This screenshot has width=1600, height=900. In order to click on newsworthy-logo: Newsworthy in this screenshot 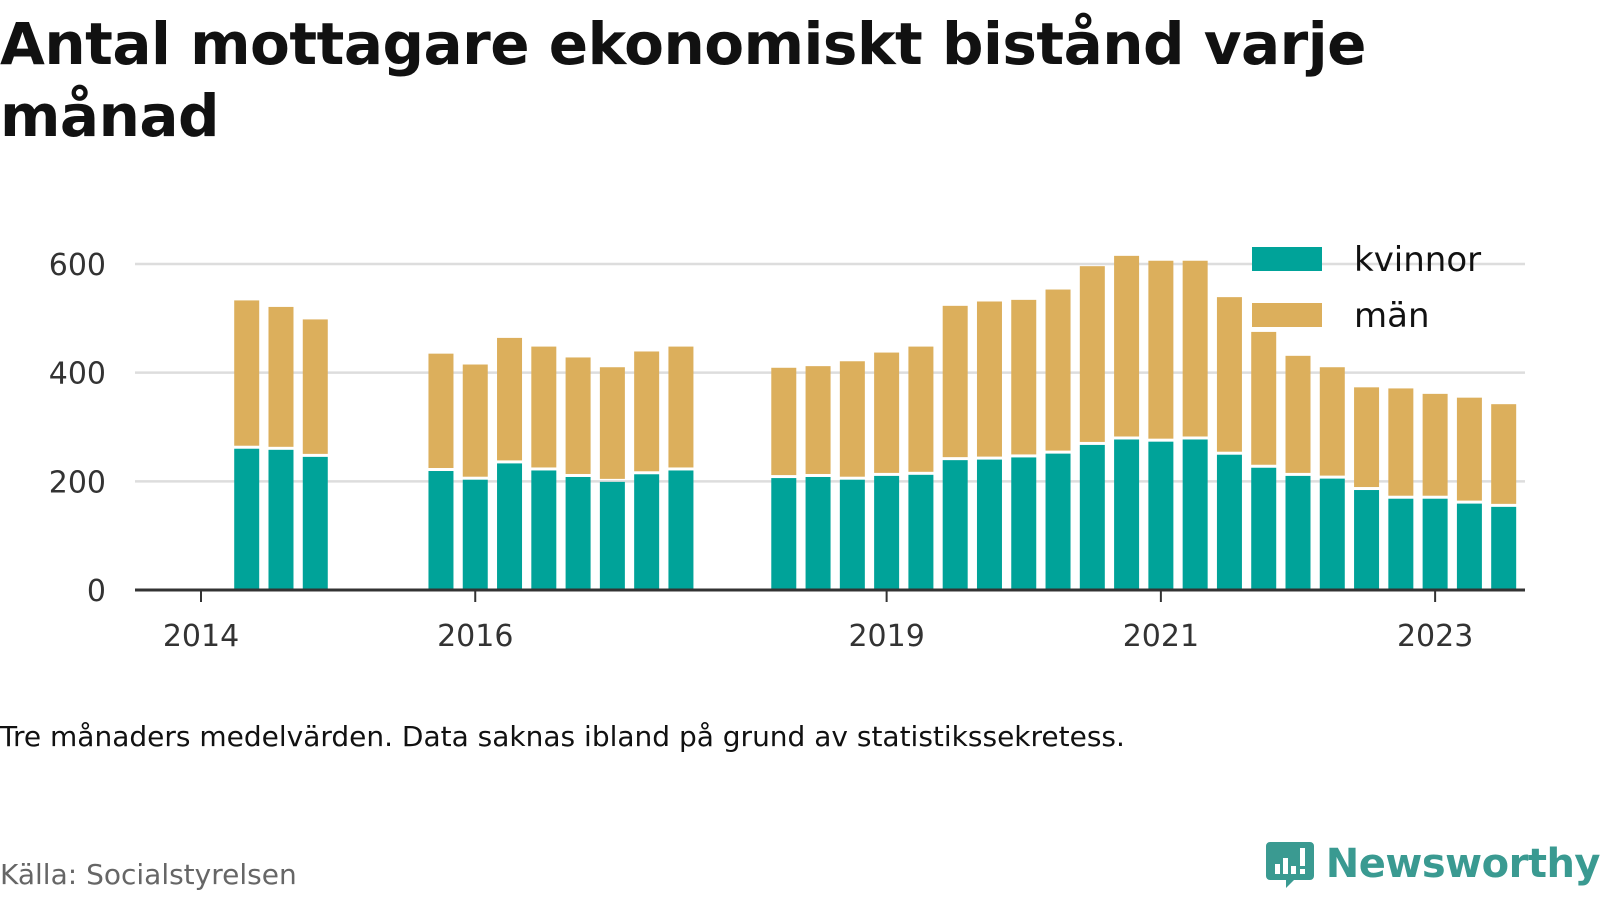, I will do `click(1432, 864)`.